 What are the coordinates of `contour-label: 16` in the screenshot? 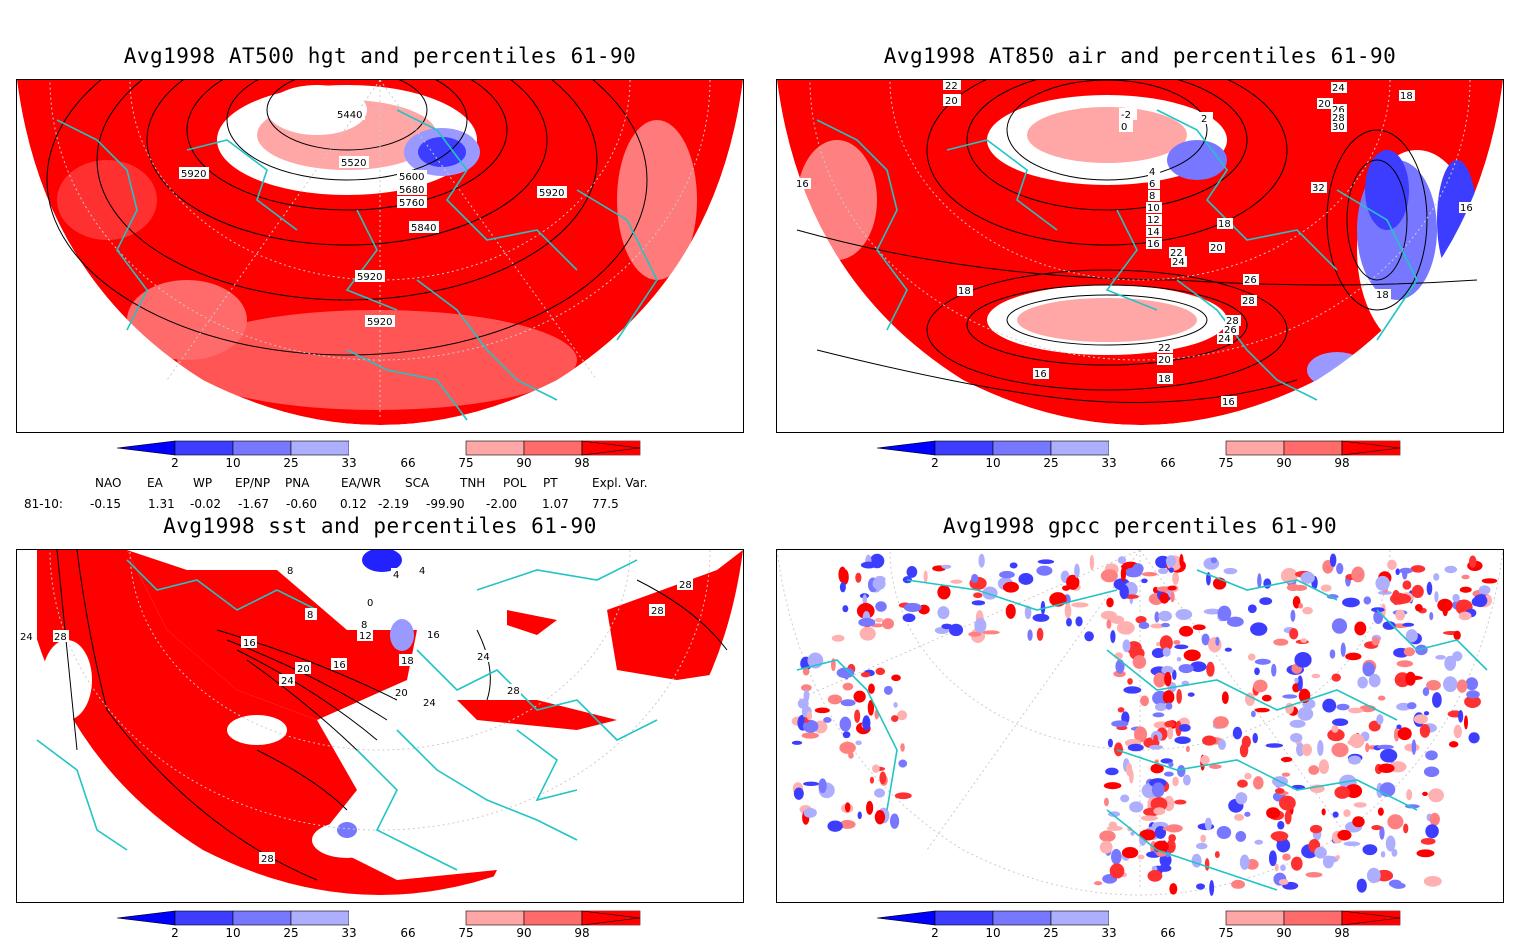 It's located at (433, 635).